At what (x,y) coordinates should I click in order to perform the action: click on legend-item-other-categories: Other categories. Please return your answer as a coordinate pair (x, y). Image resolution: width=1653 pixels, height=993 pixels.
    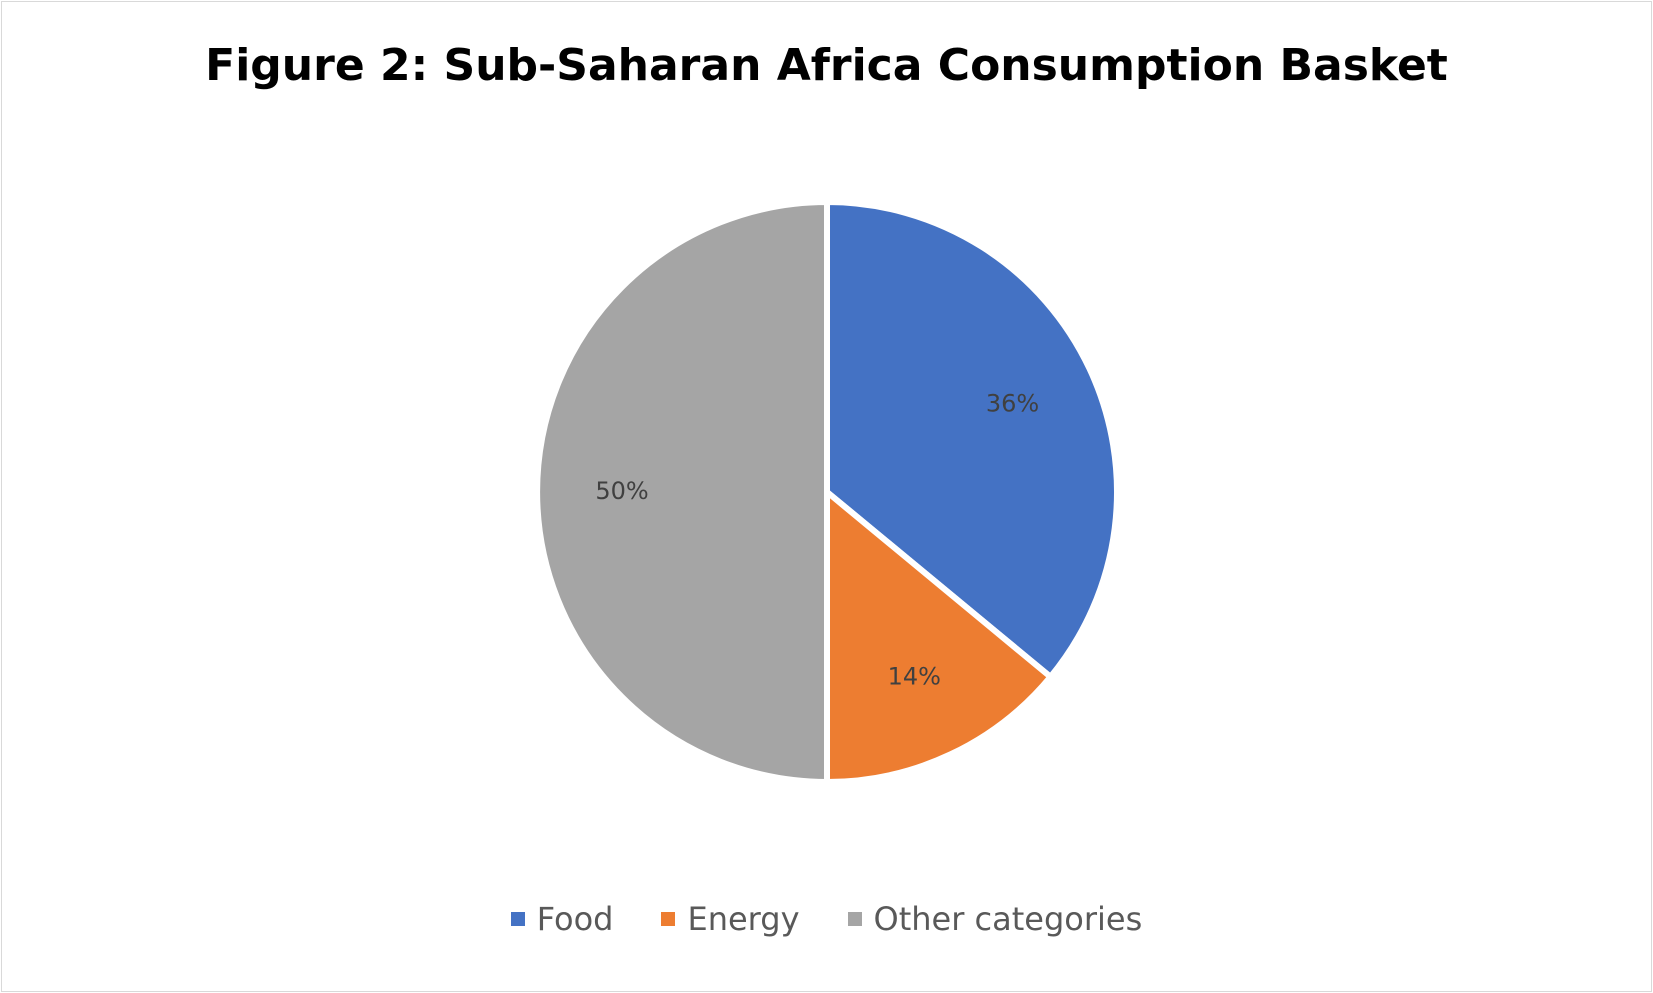
    Looking at the image, I should click on (995, 919).